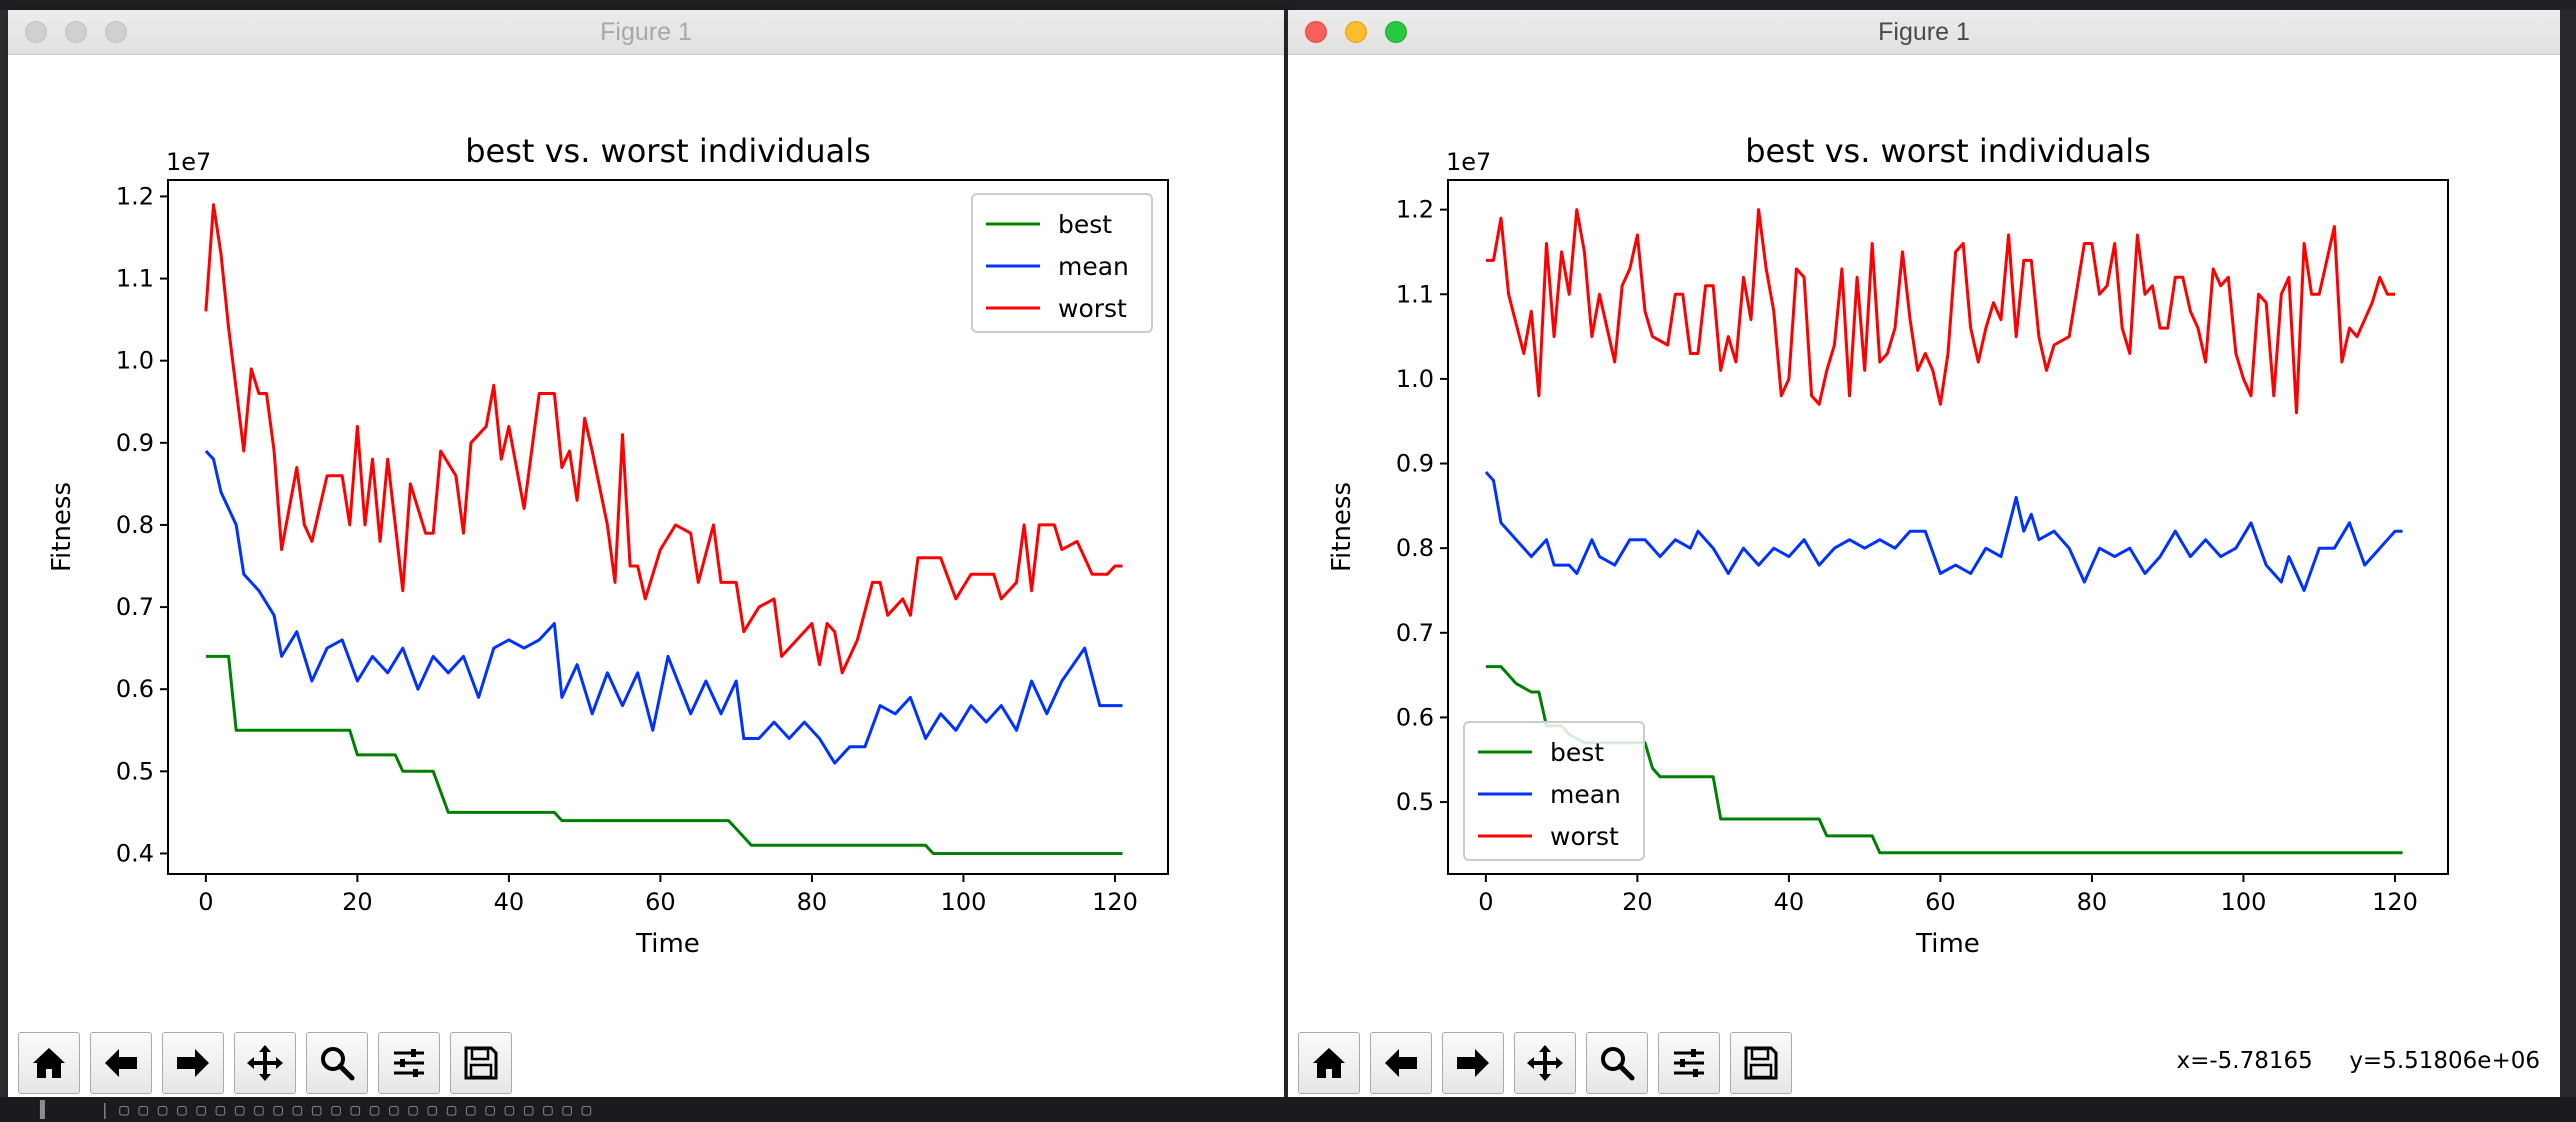 The height and width of the screenshot is (1122, 2576). I want to click on series-line-best, so click(664, 754).